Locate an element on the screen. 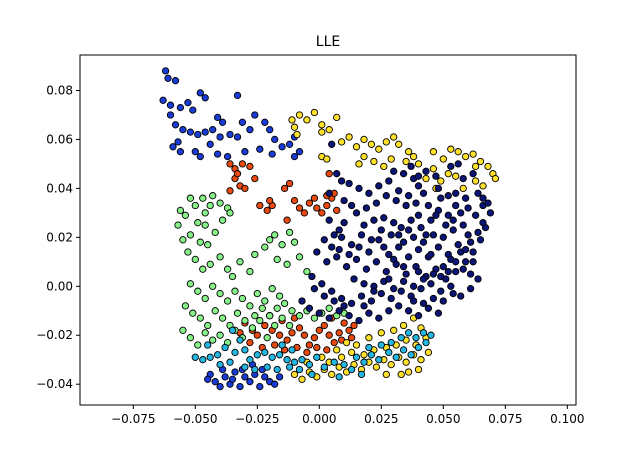 This screenshot has width=640, height=455. x-tick-label: −0.025 is located at coordinates (257, 419).